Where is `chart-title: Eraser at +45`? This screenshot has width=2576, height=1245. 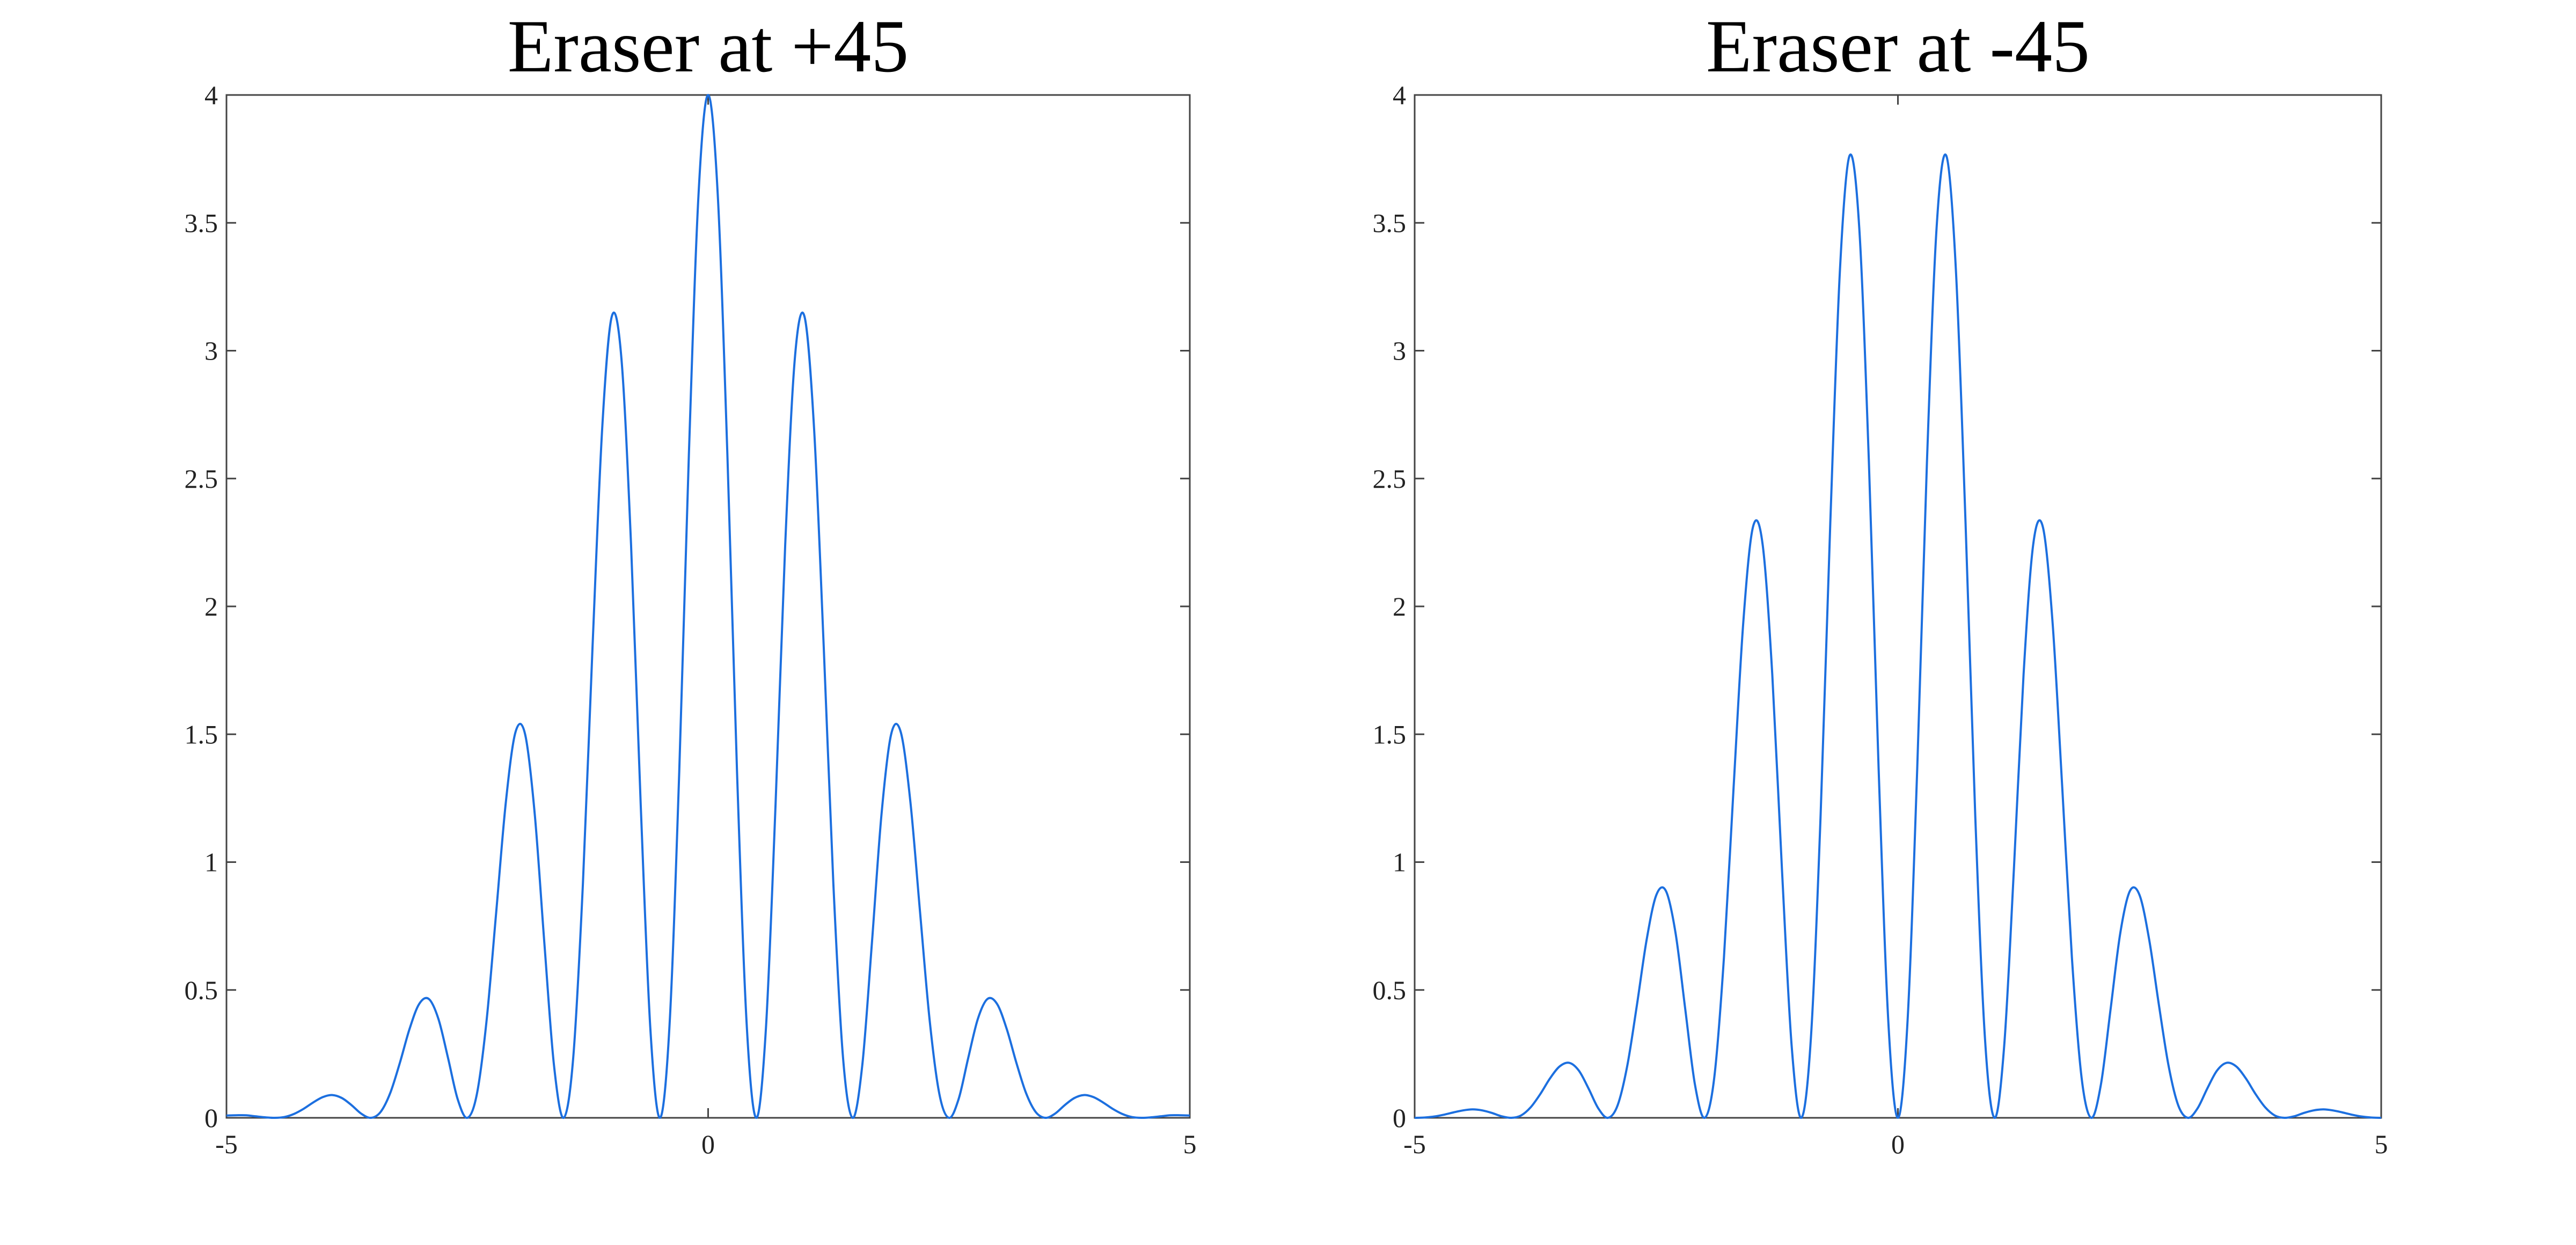 chart-title: Eraser at +45 is located at coordinates (708, 46).